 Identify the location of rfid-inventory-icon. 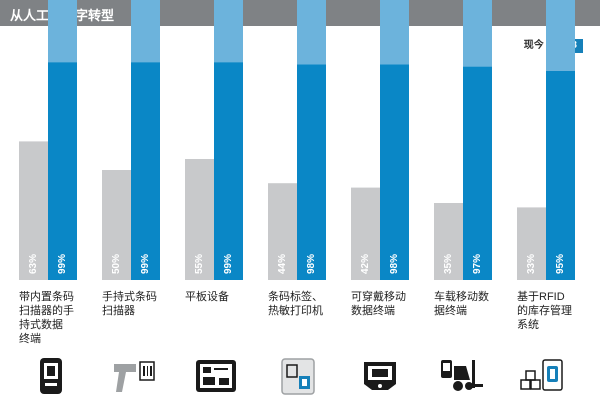
(541, 375).